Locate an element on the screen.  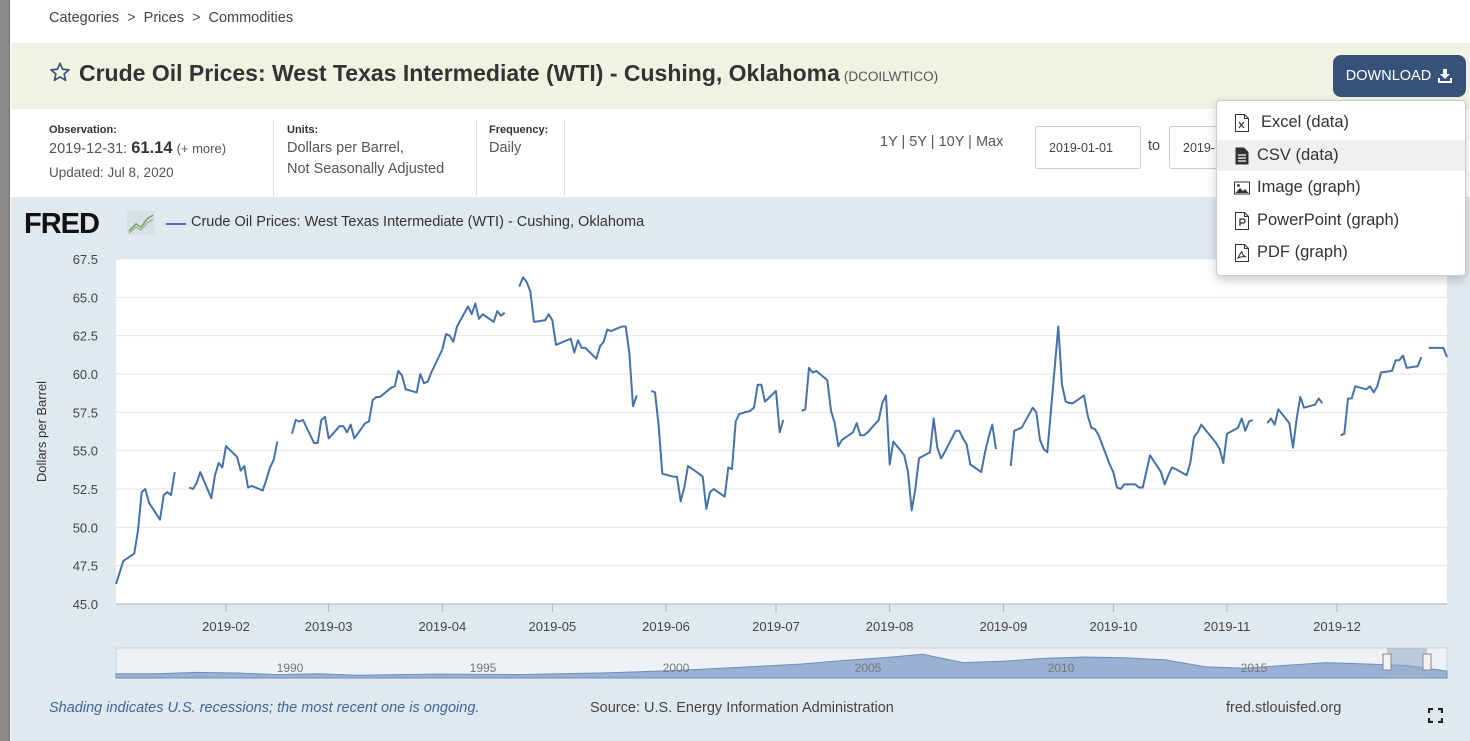
range-selector: 1Y | 5Y | 10Y | Max is located at coordinates (942, 142).